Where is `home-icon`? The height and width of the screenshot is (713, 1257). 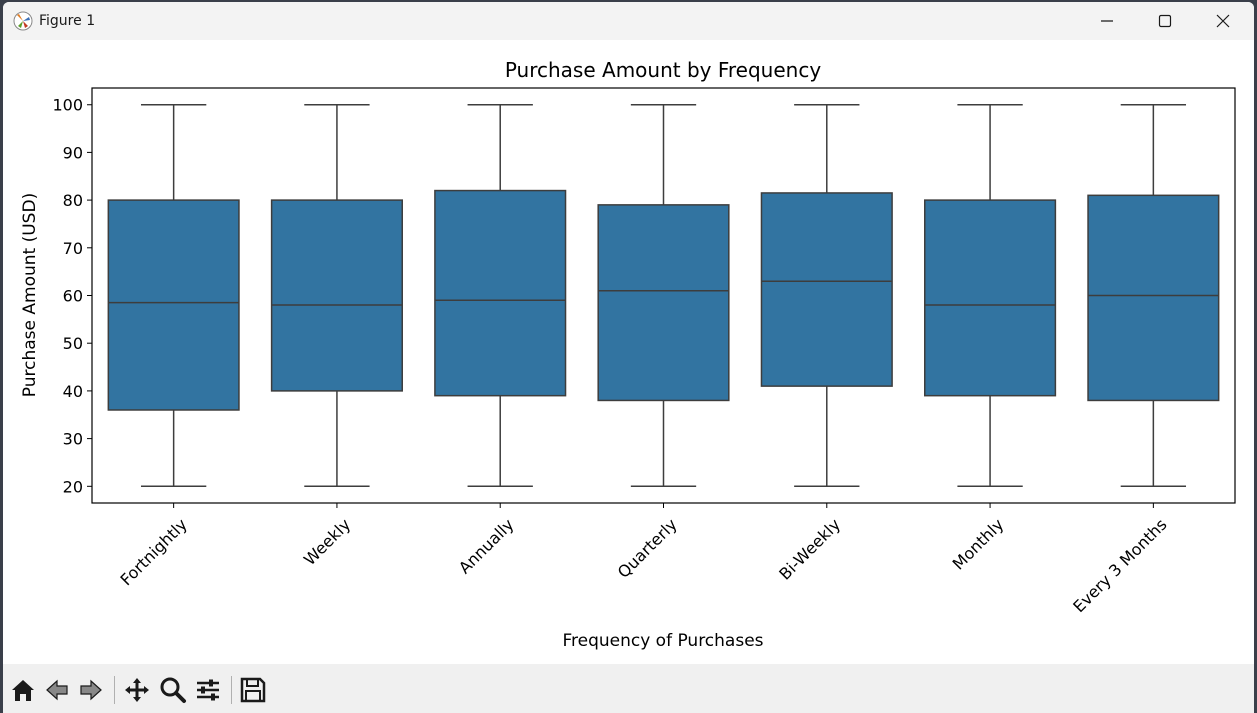 home-icon is located at coordinates (23, 690).